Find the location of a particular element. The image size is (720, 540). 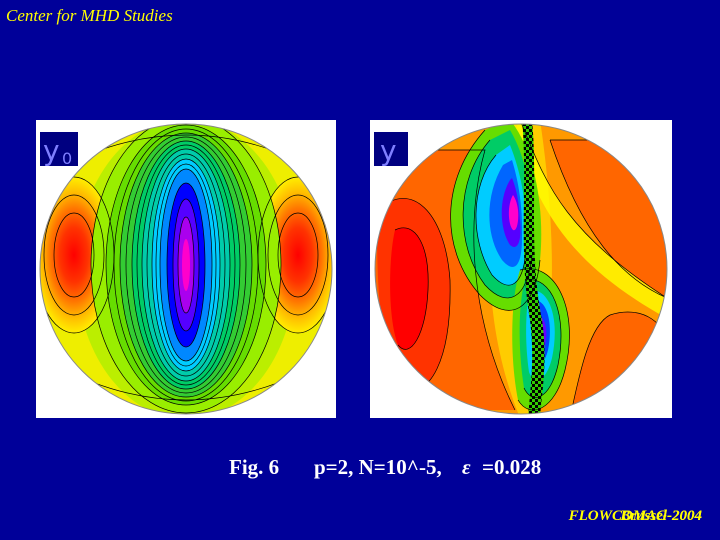

label-y0-sub: 0 is located at coordinates (67, 158).